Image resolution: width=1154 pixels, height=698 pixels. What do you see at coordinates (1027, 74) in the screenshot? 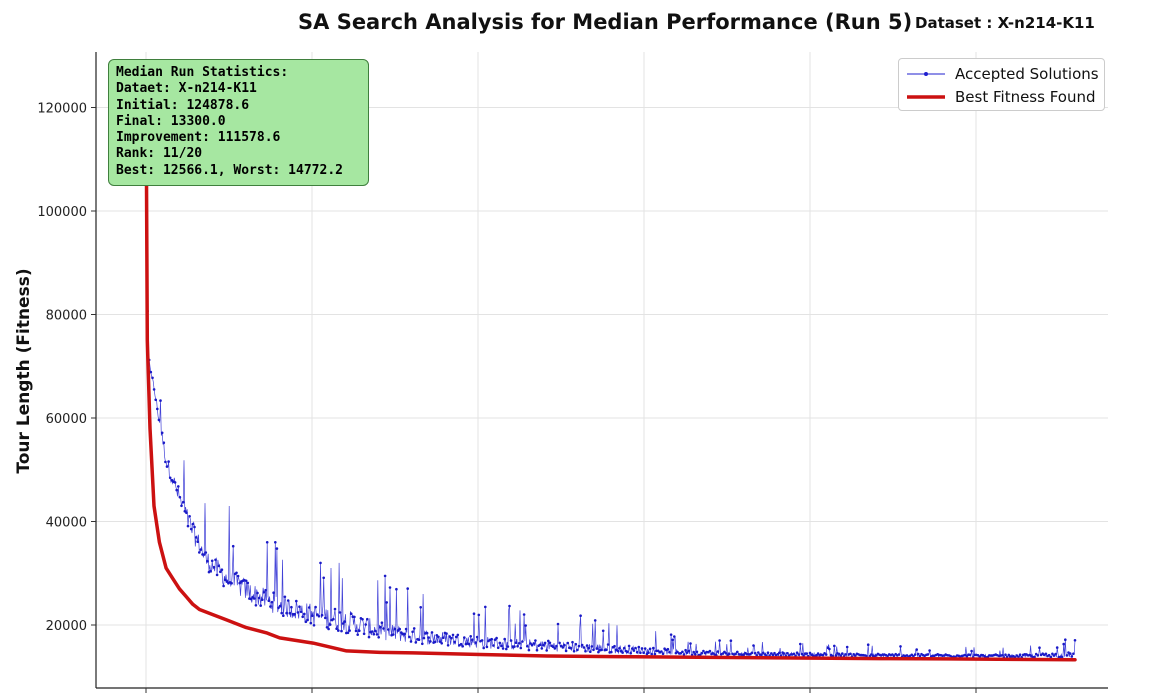
I see `legend-label-accepted: Accepted Solutions` at bounding box center [1027, 74].